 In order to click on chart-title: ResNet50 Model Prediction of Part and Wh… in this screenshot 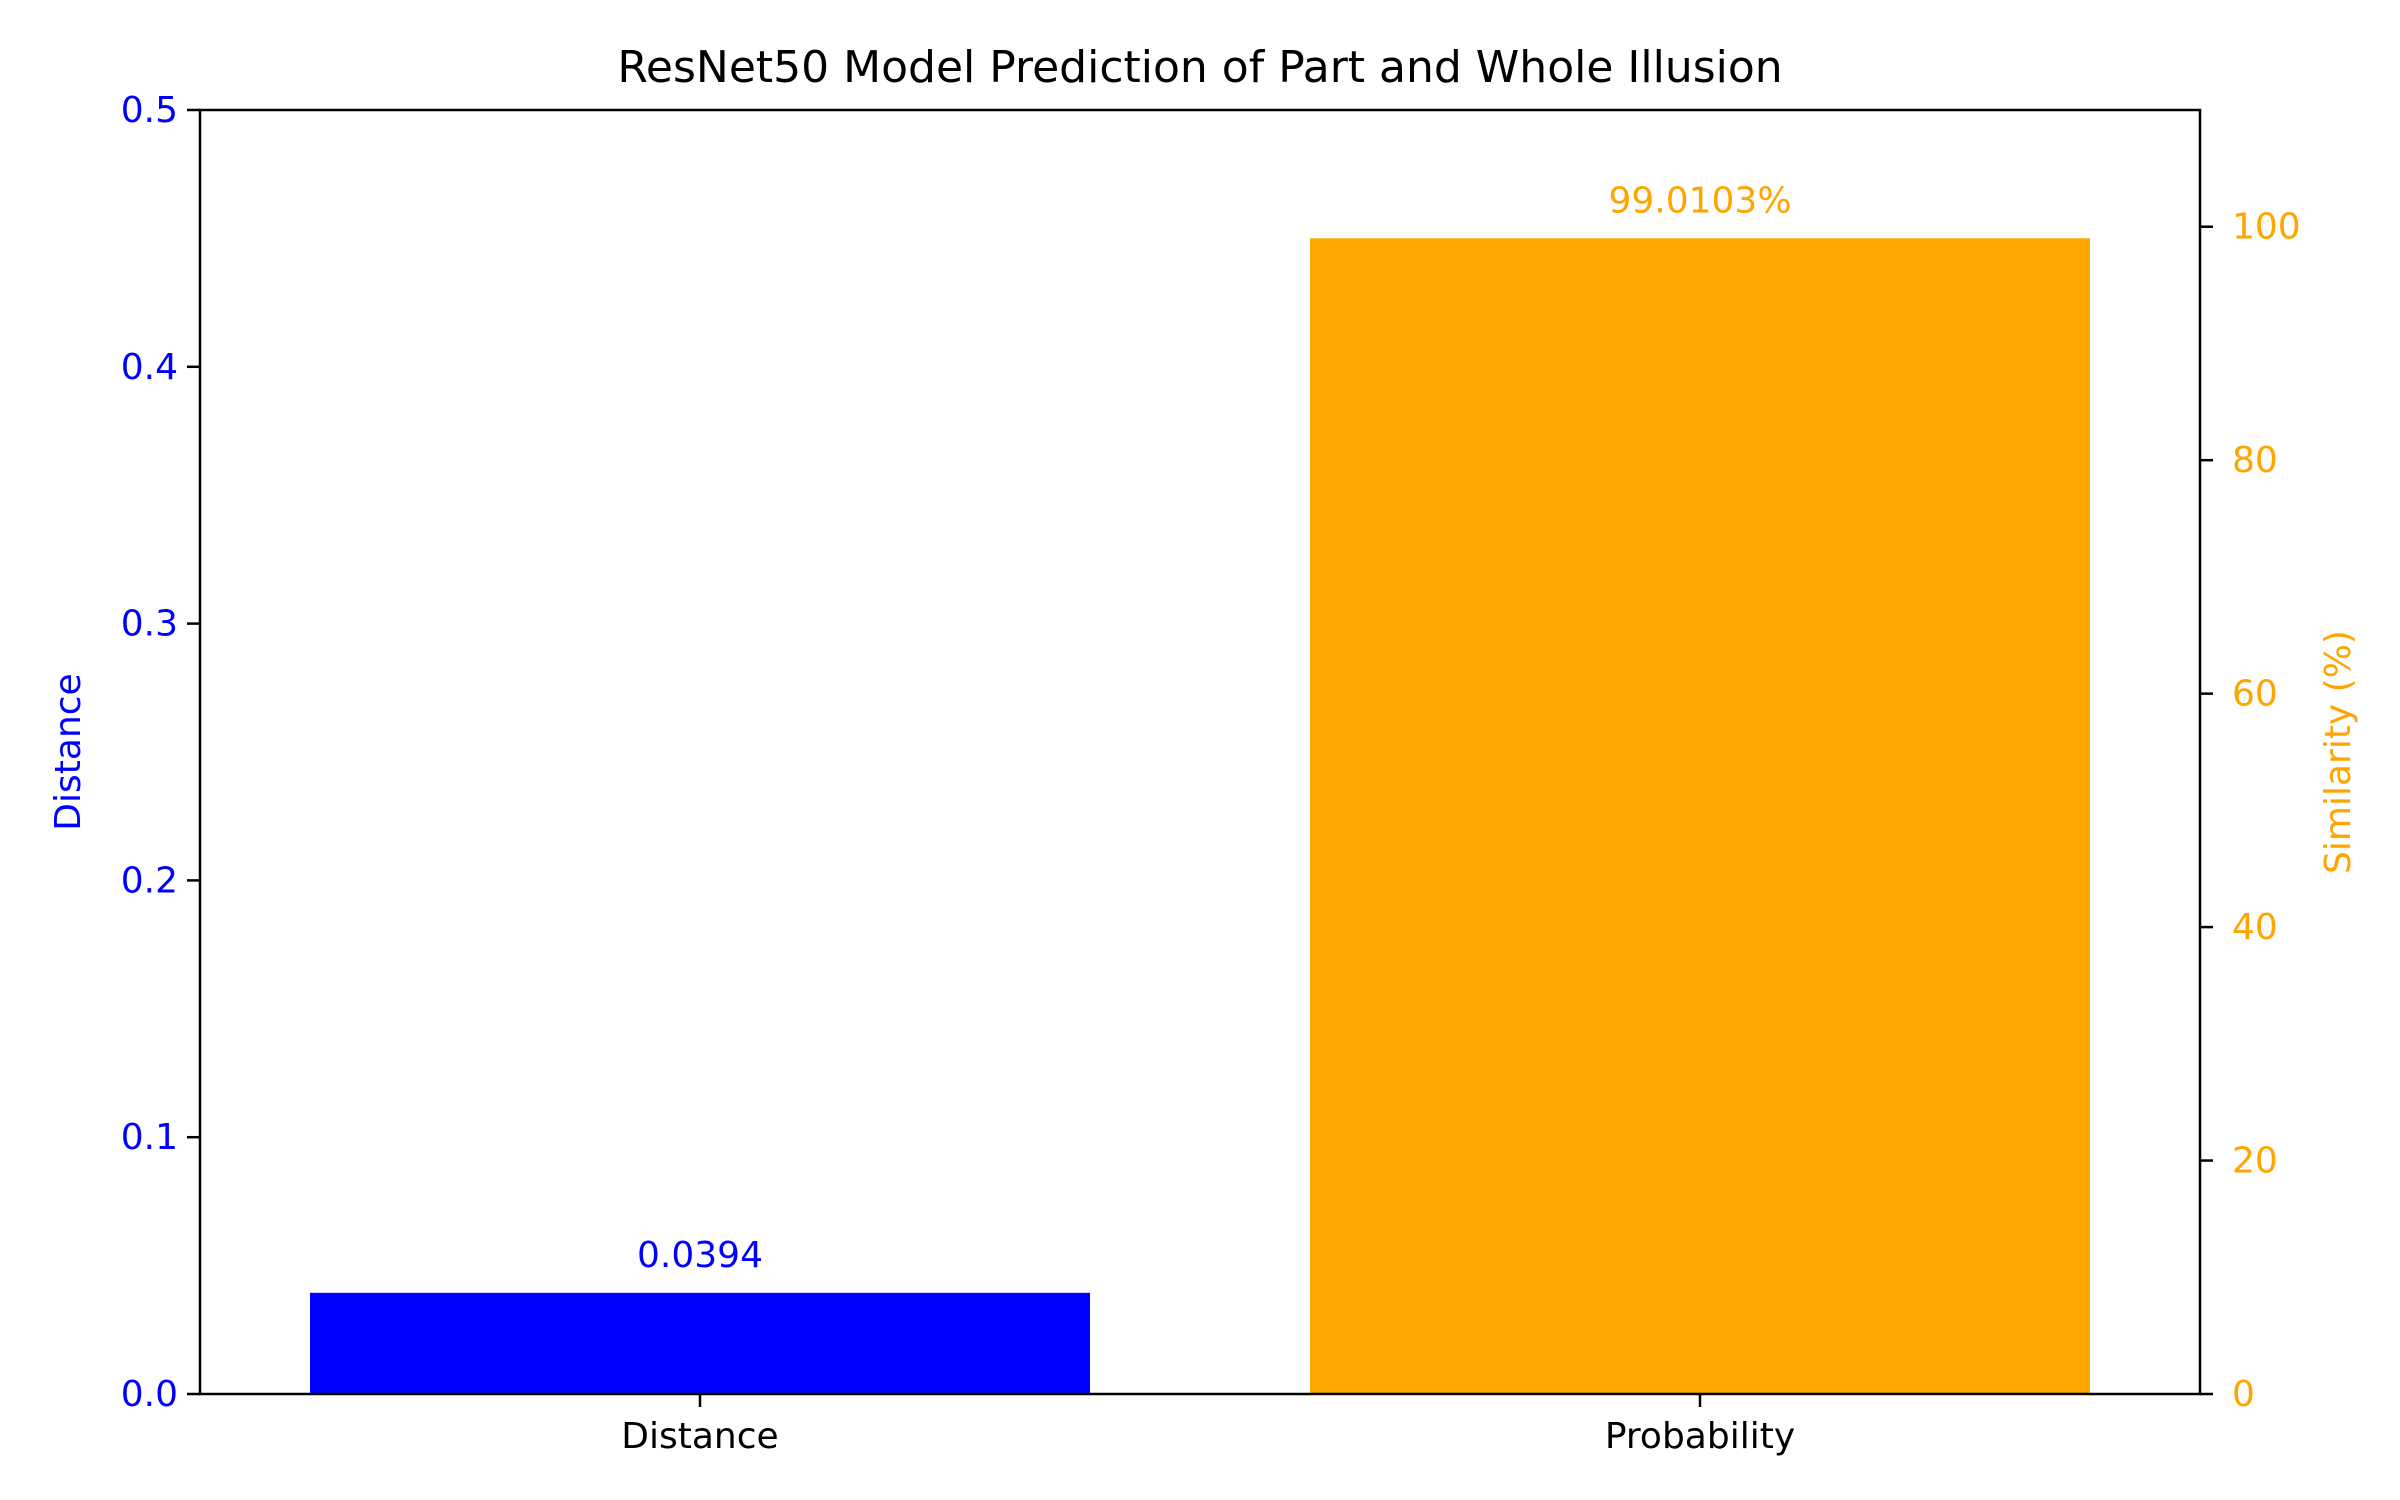, I will do `click(1199, 67)`.